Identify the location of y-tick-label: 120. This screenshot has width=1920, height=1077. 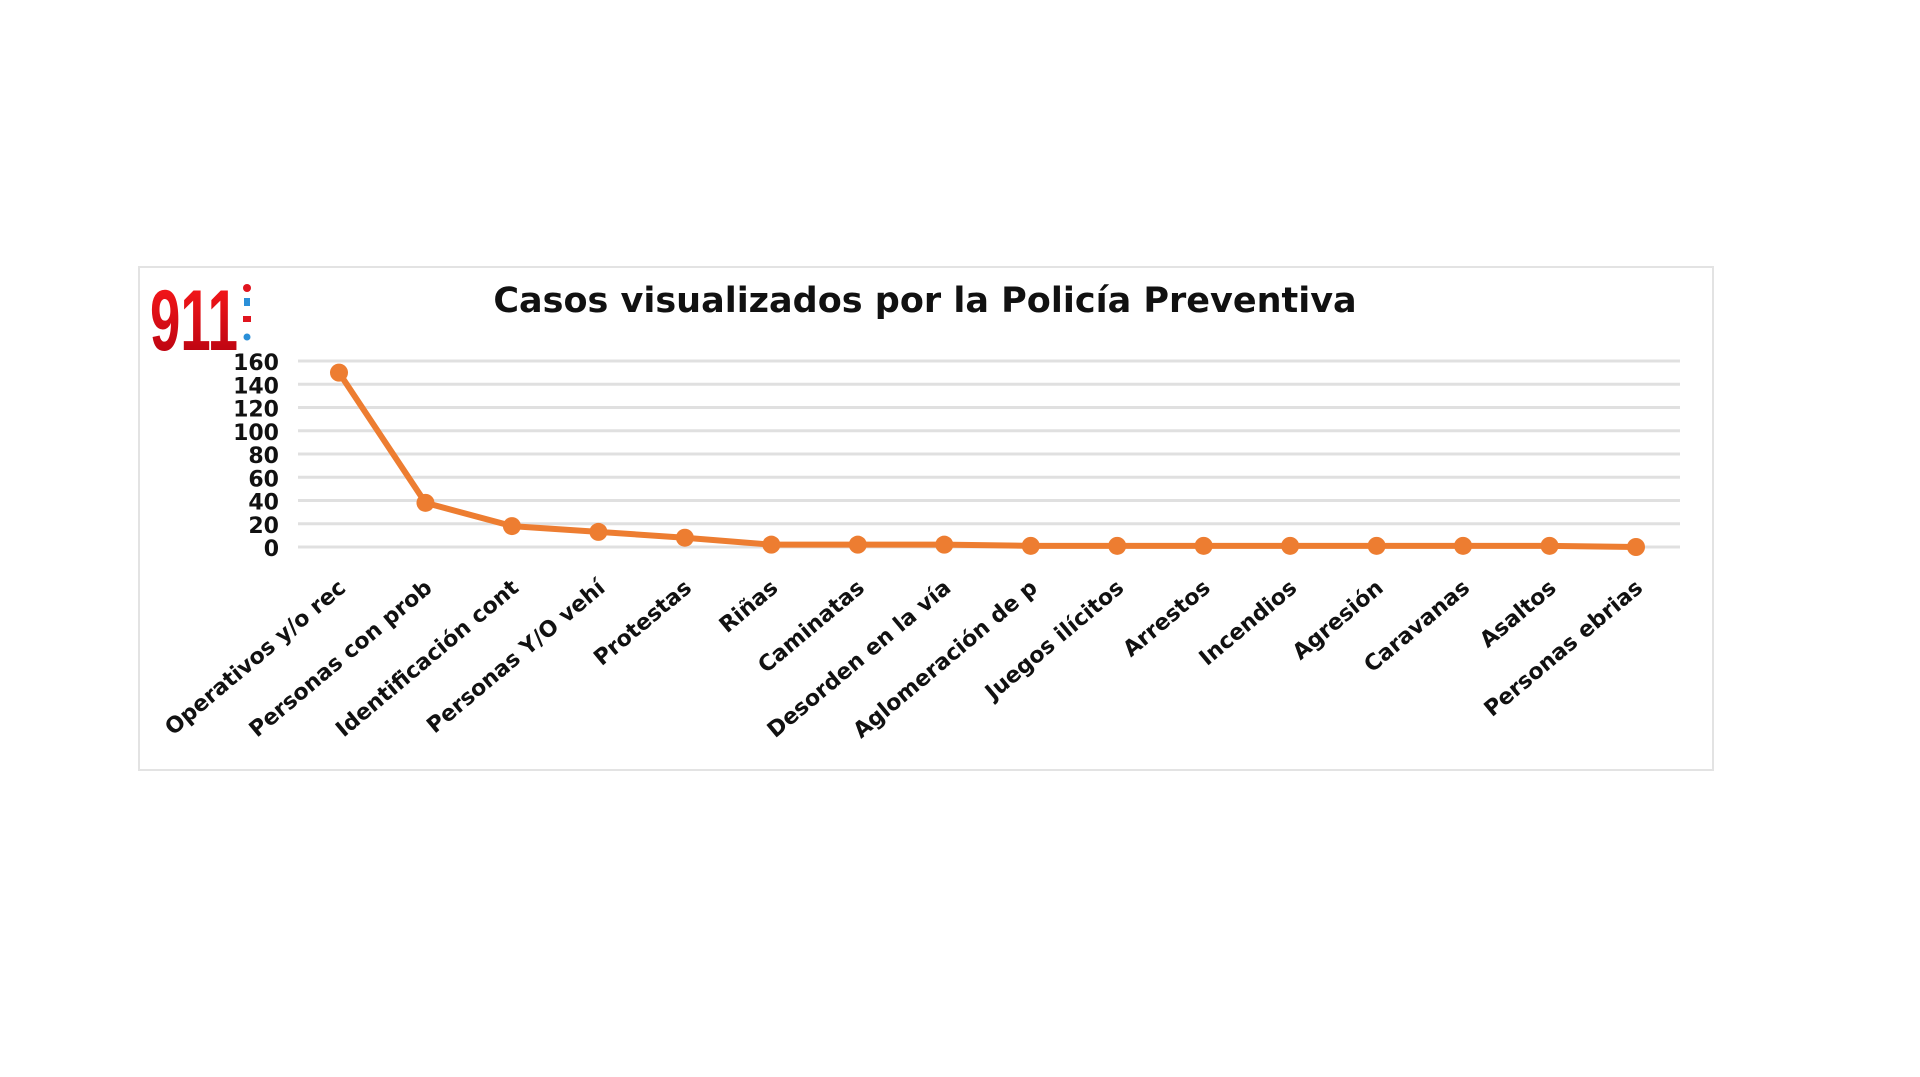
(256, 410).